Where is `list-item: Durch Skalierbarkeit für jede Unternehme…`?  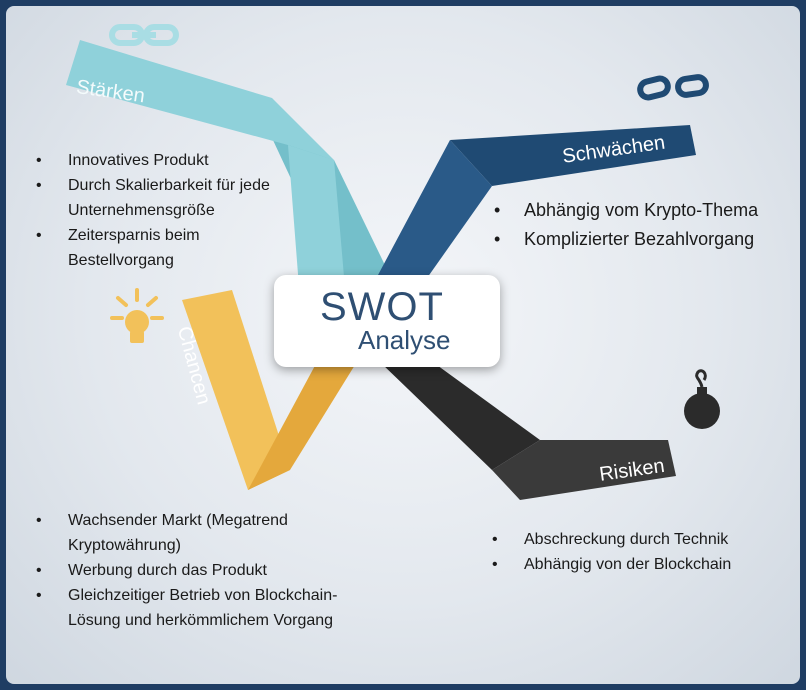 list-item: Durch Skalierbarkeit für jede Unternehme… is located at coordinates (169, 198).